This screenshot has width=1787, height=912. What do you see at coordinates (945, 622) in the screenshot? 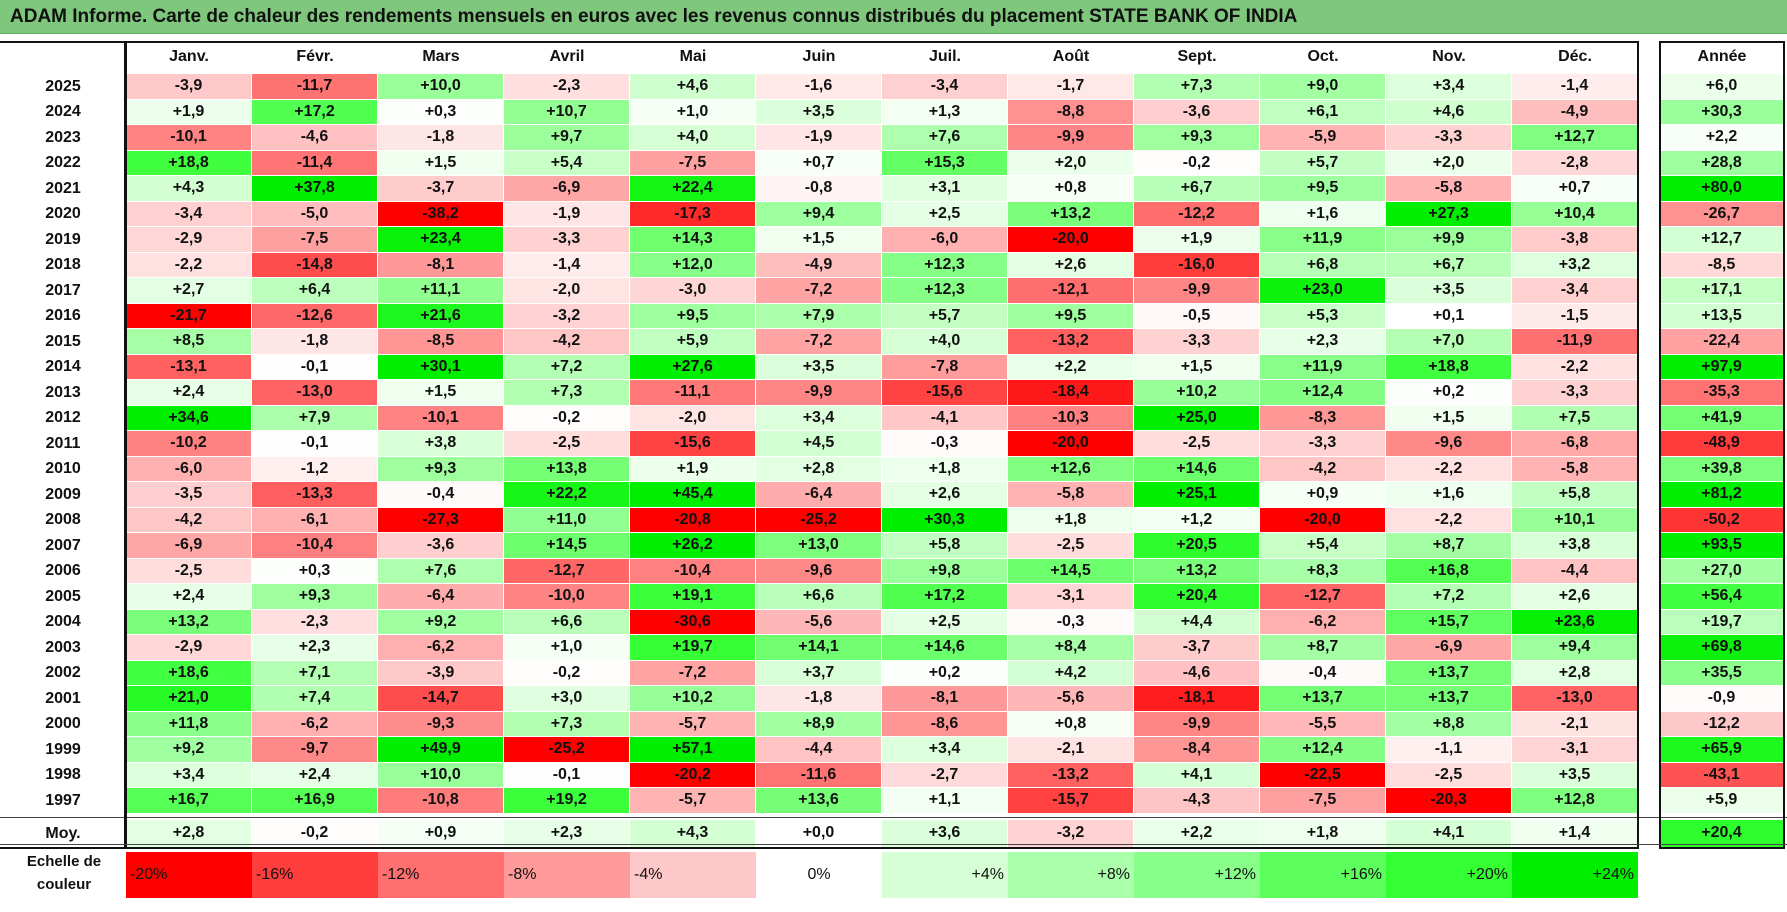
I see `heatmap-cell: +2,5` at bounding box center [945, 622].